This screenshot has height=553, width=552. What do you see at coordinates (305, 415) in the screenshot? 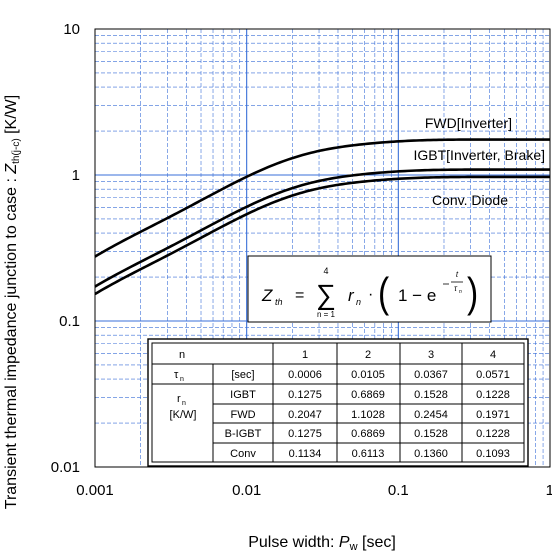
I see `table-cell: 0.2047` at bounding box center [305, 415].